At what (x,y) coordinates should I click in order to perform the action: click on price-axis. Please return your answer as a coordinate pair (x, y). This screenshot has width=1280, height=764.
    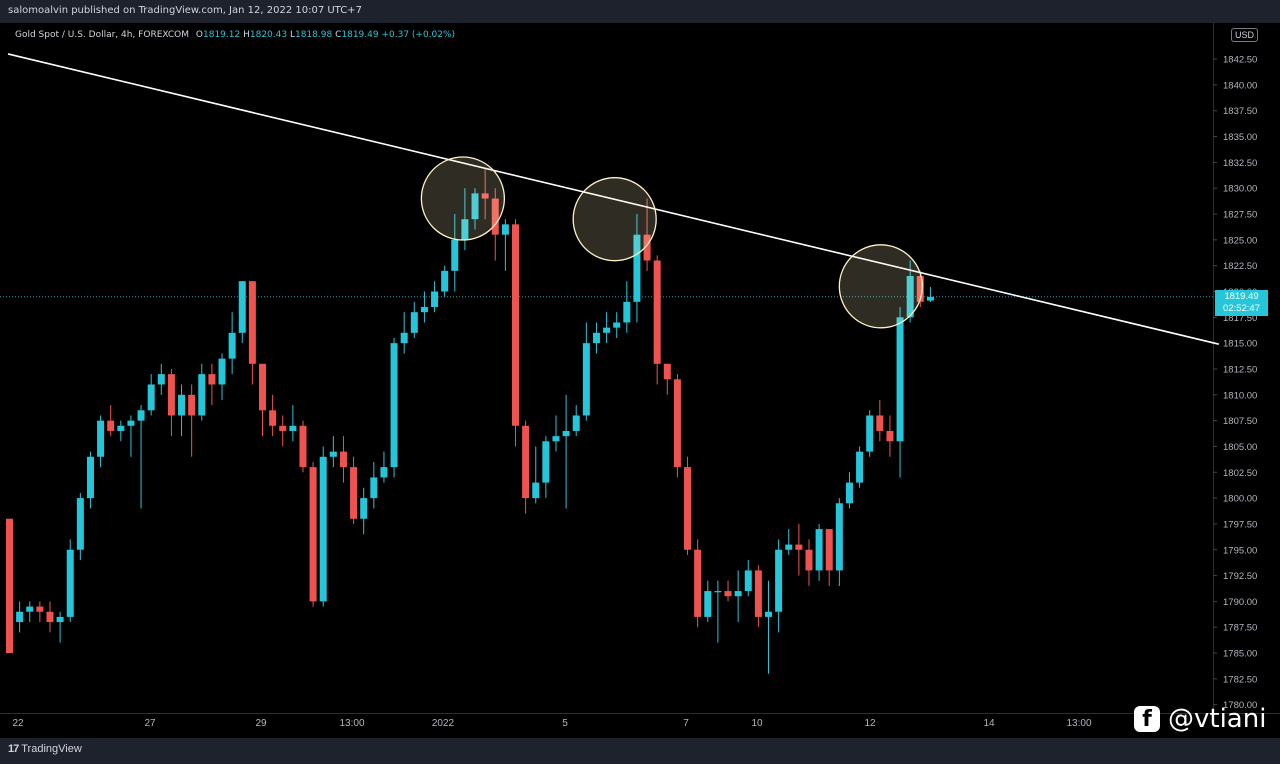
    Looking at the image, I should click on (1246, 368).